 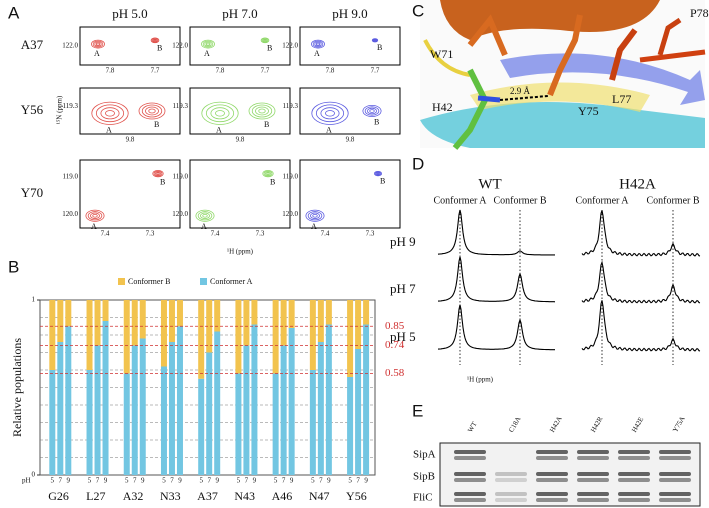 I want to click on distance-label: 2.9 Å, so click(x=520, y=91).